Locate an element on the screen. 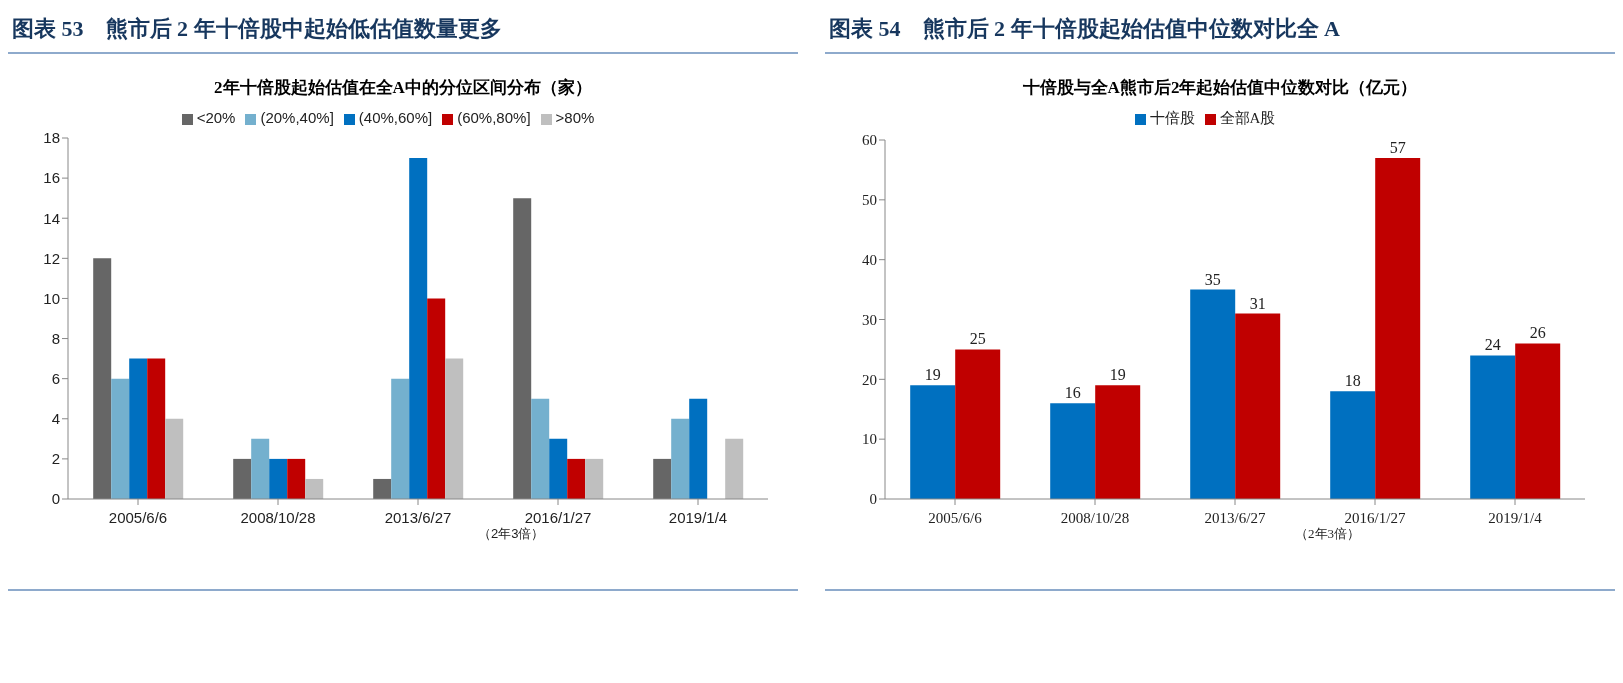 This screenshot has height=683, width=1623. y-tick-label: 18 is located at coordinates (51, 138).